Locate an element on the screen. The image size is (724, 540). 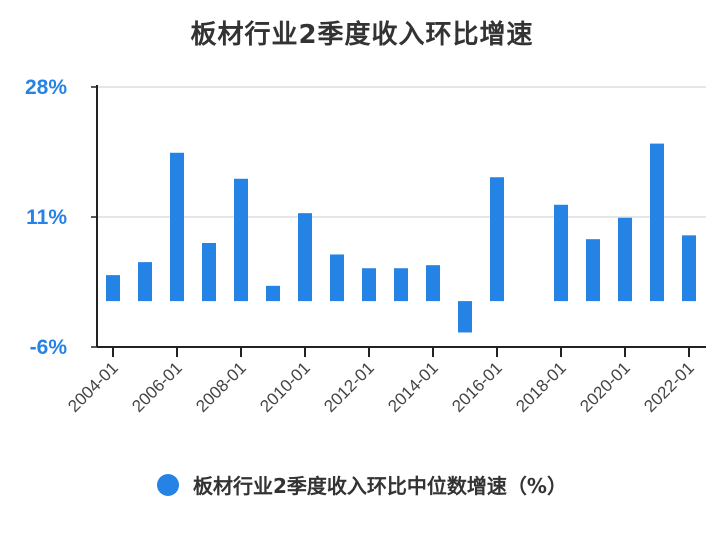
y-tick-label: 11% is located at coordinates (46, 217).